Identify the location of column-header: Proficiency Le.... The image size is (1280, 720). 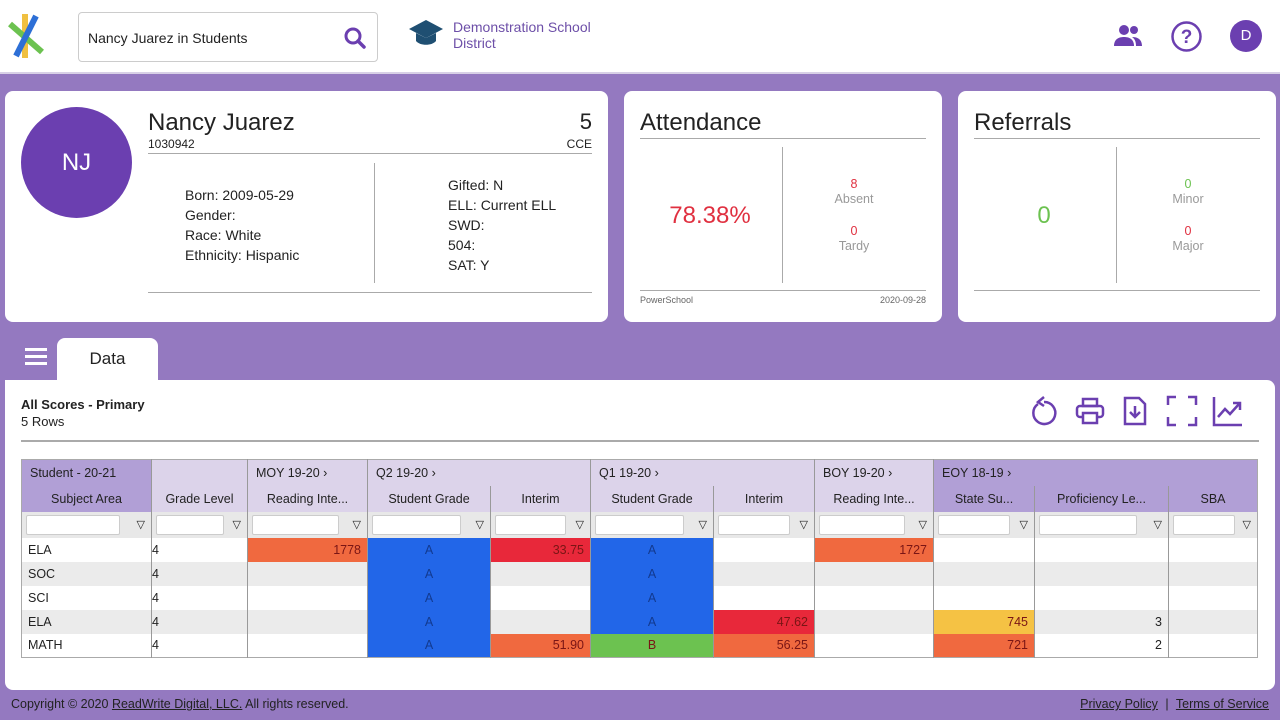
(1101, 498).